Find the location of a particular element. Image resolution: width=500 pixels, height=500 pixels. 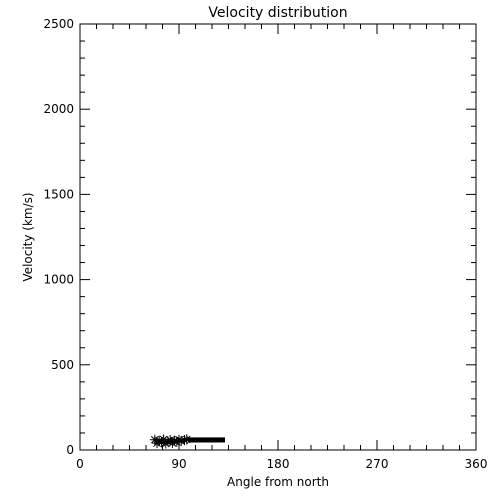

y-tick-label: 1500 is located at coordinates (58, 194).